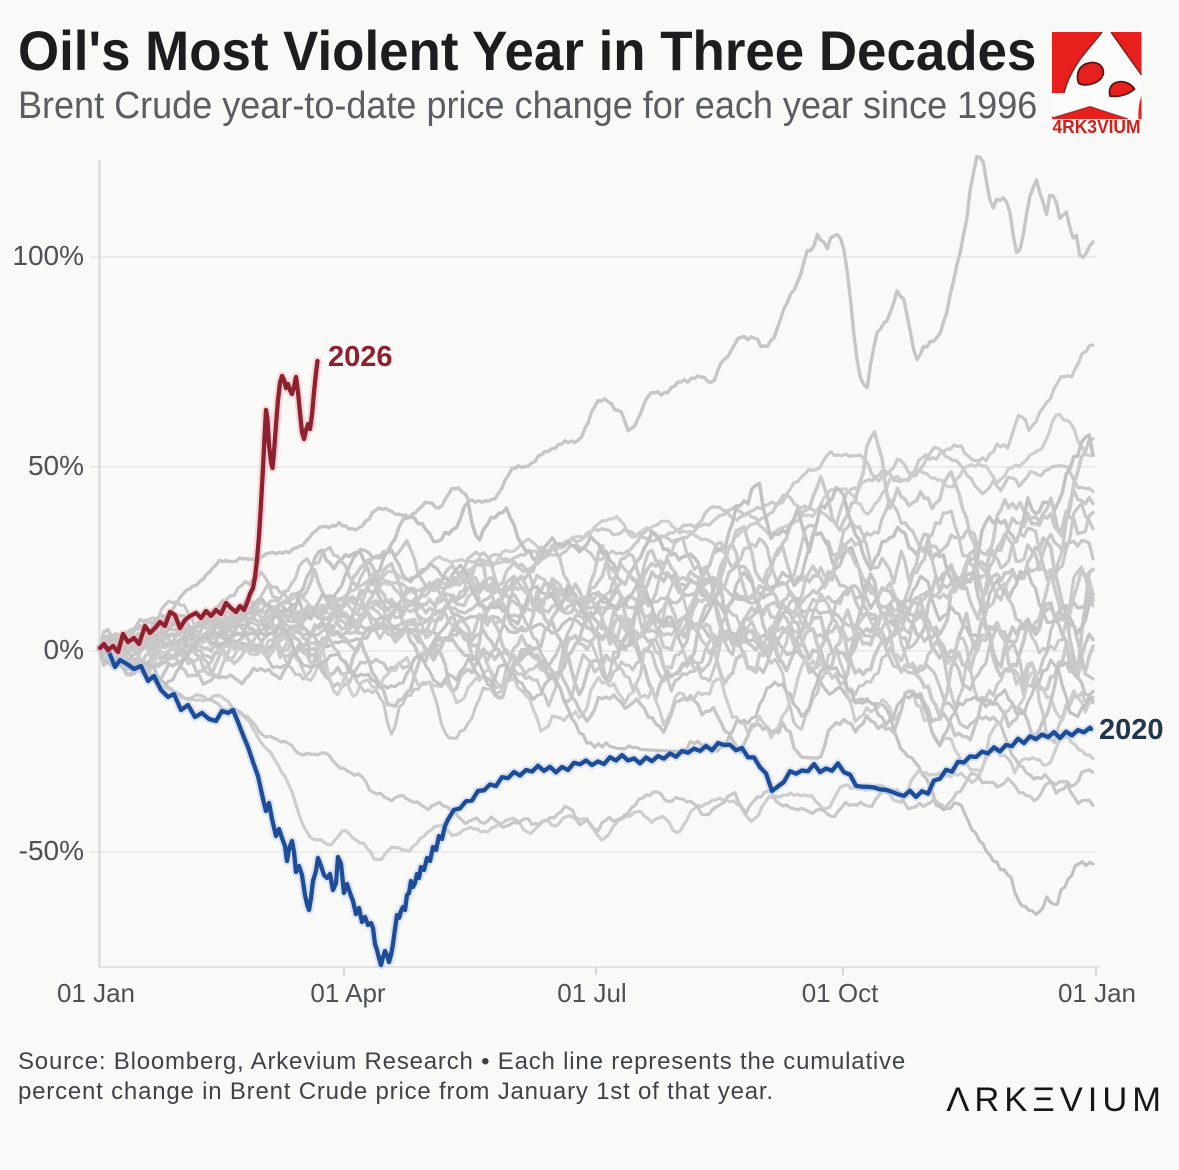 The height and width of the screenshot is (1170, 1179). I want to click on svg-text: 01 Apr, so click(348, 993).